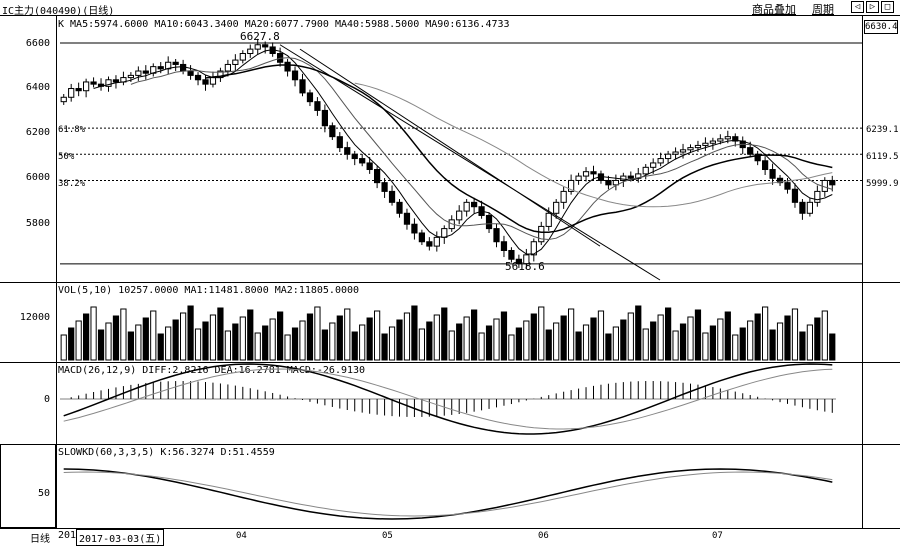  Describe the element at coordinates (72, 184) in the screenshot. I see `fib-left-382: 38.2%` at that location.